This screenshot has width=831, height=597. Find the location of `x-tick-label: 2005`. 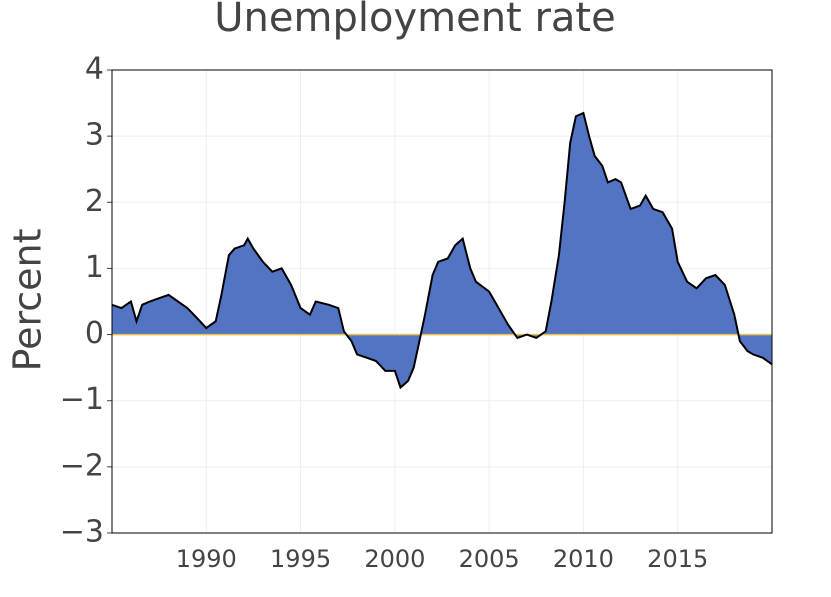

x-tick-label: 2005 is located at coordinates (489, 559).